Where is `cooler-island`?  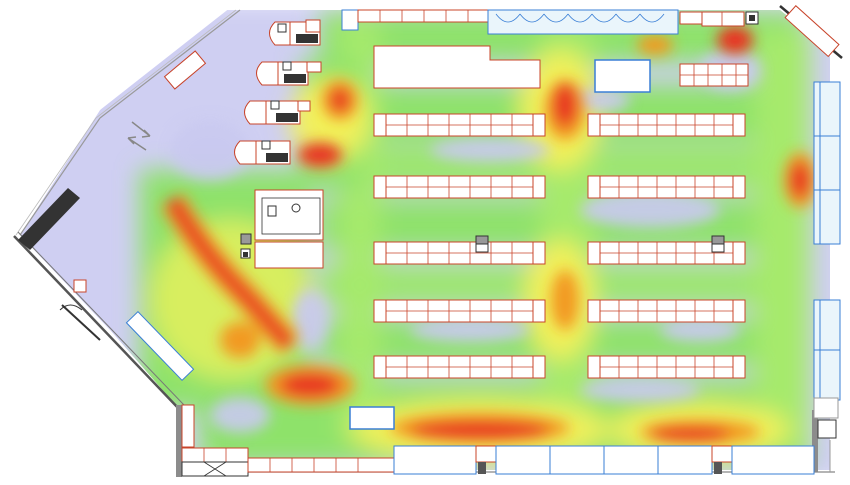 cooler-island is located at coordinates (622, 76).